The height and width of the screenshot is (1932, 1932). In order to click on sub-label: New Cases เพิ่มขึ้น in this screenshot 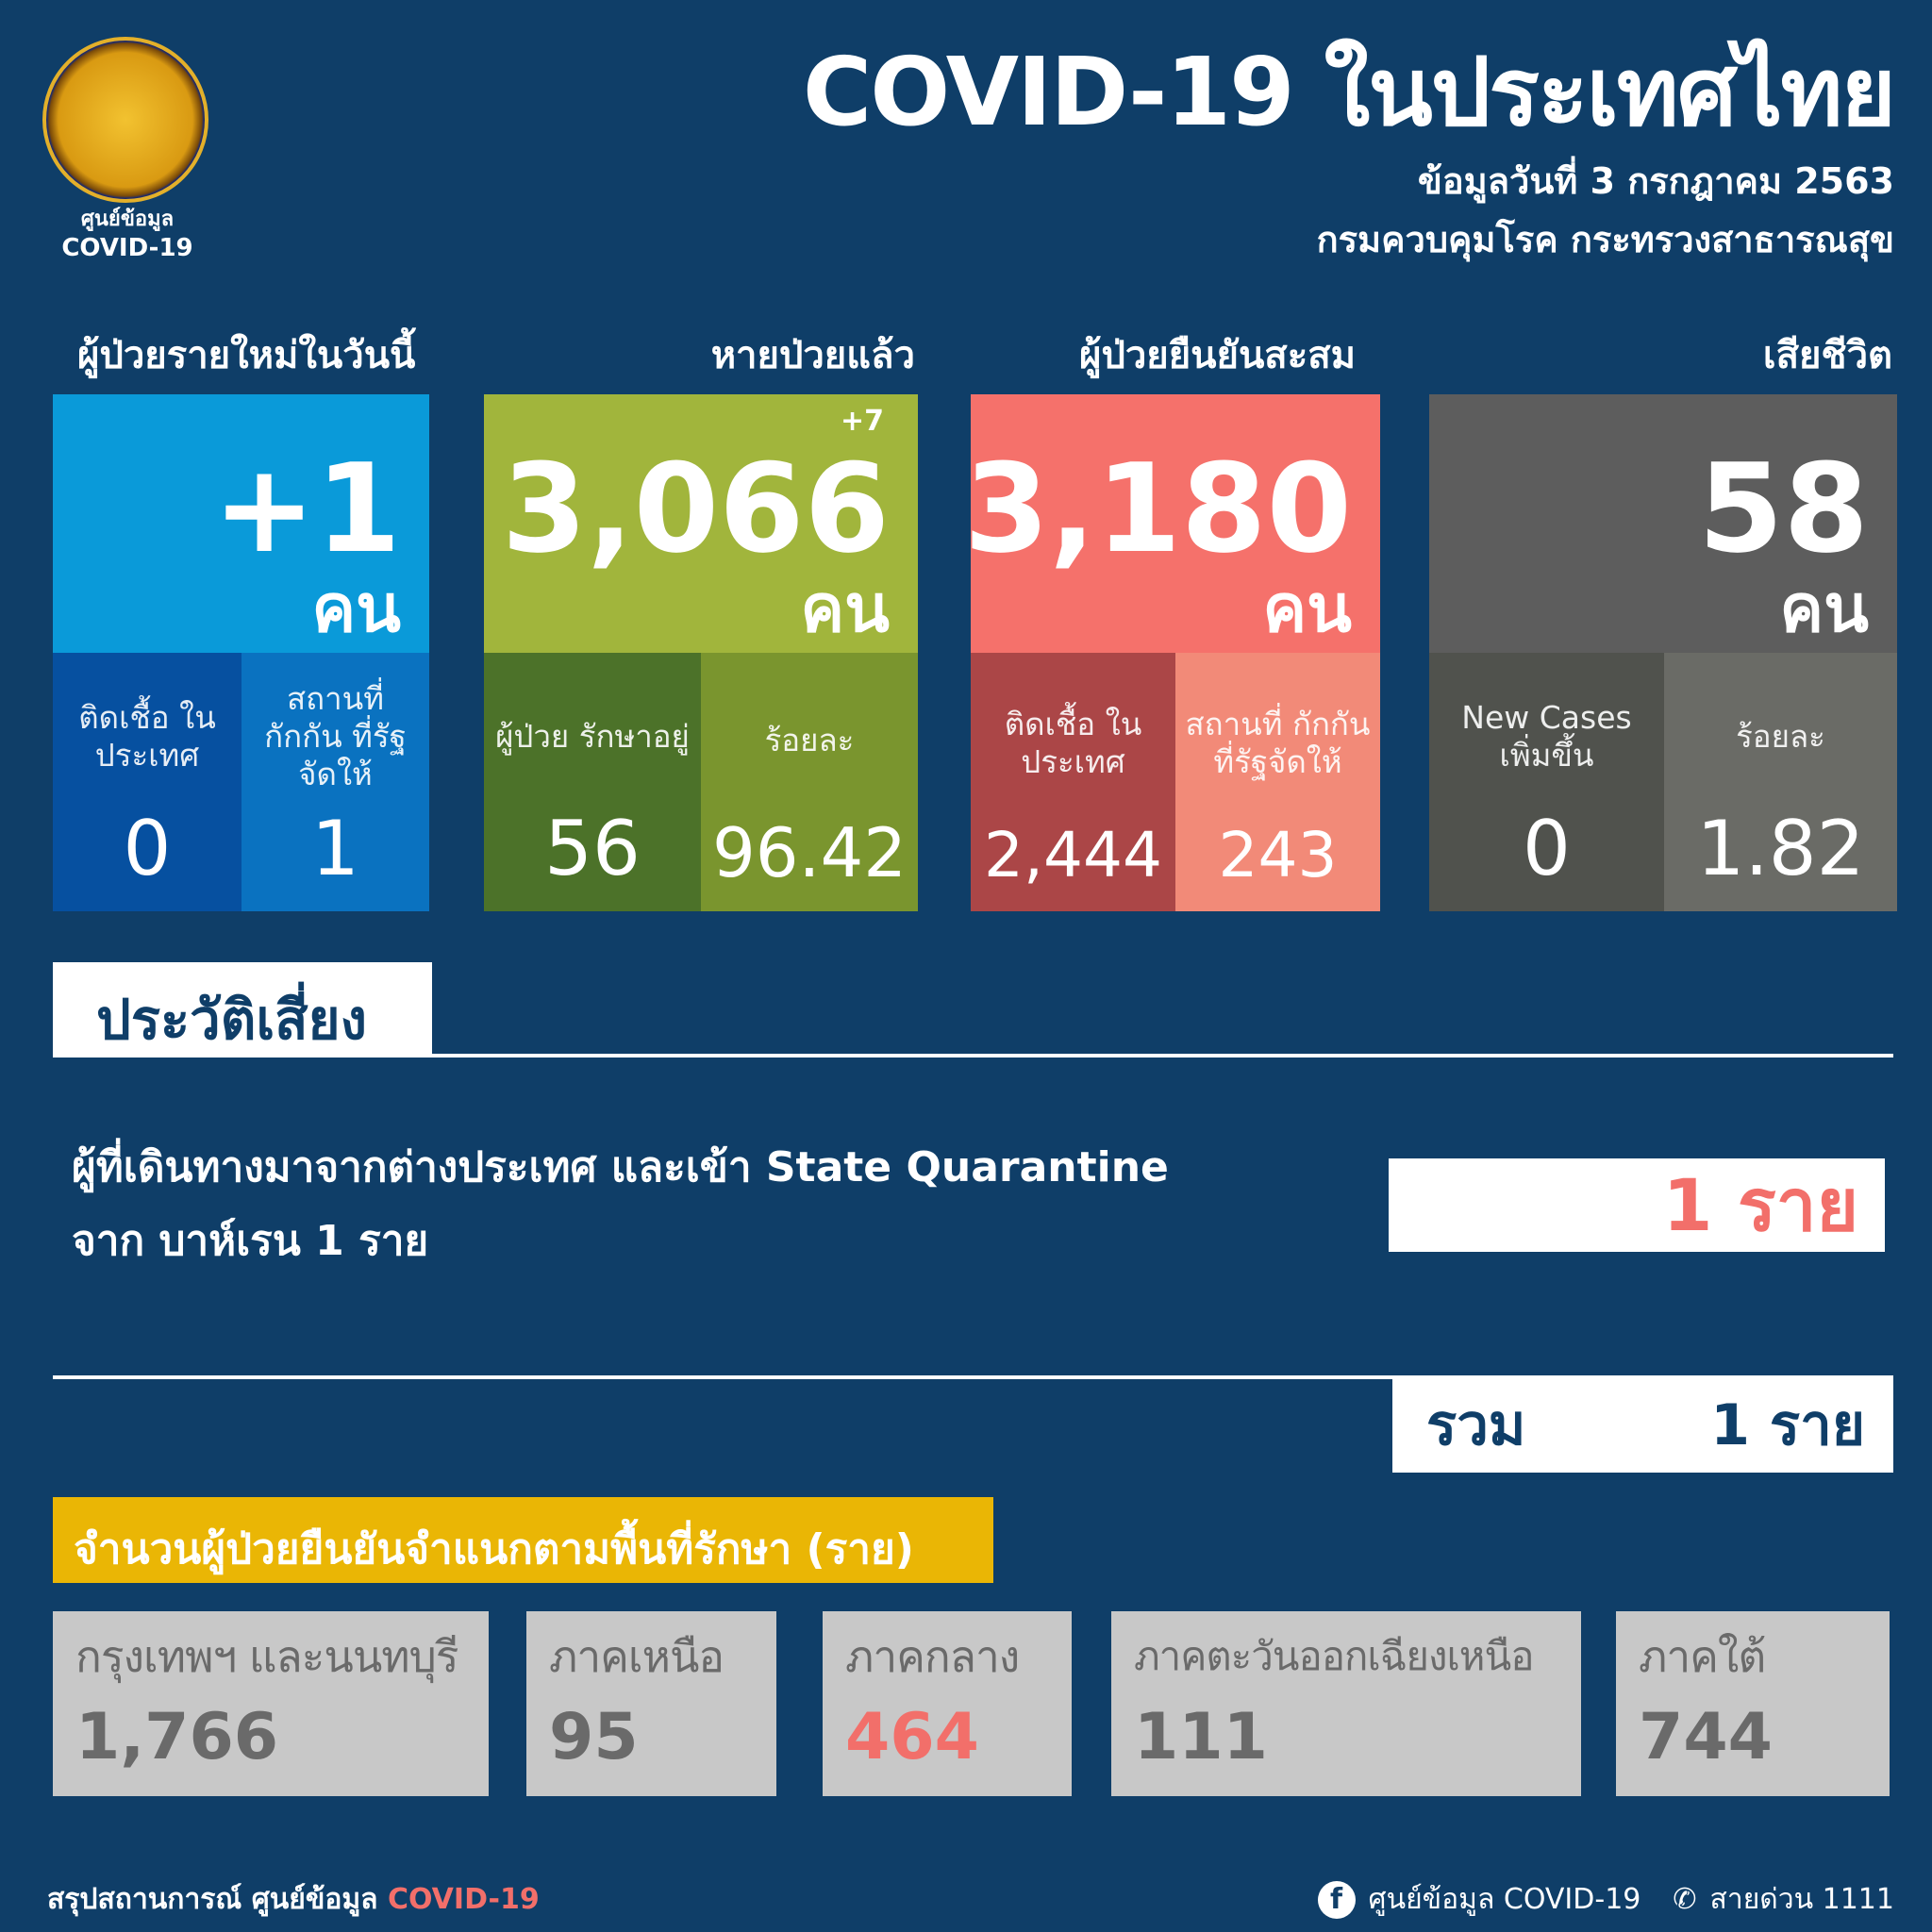, I will do `click(1547, 736)`.